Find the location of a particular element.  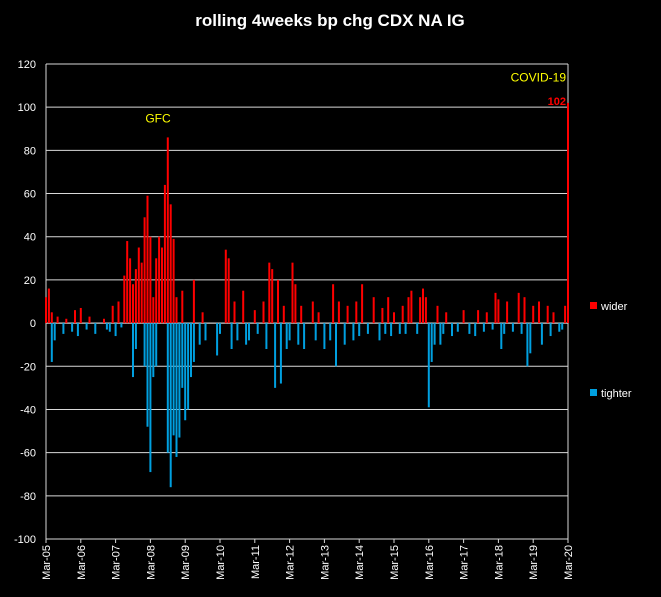

legend: wider tighter is located at coordinates (611, 350).